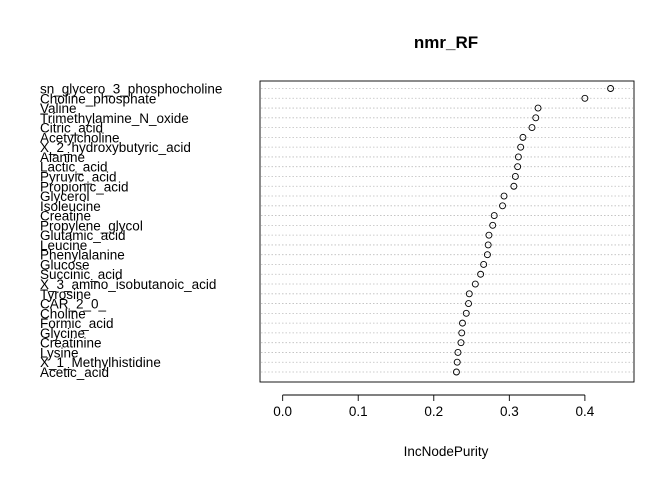  I want to click on x-tick-label: 0.1, so click(358, 411).